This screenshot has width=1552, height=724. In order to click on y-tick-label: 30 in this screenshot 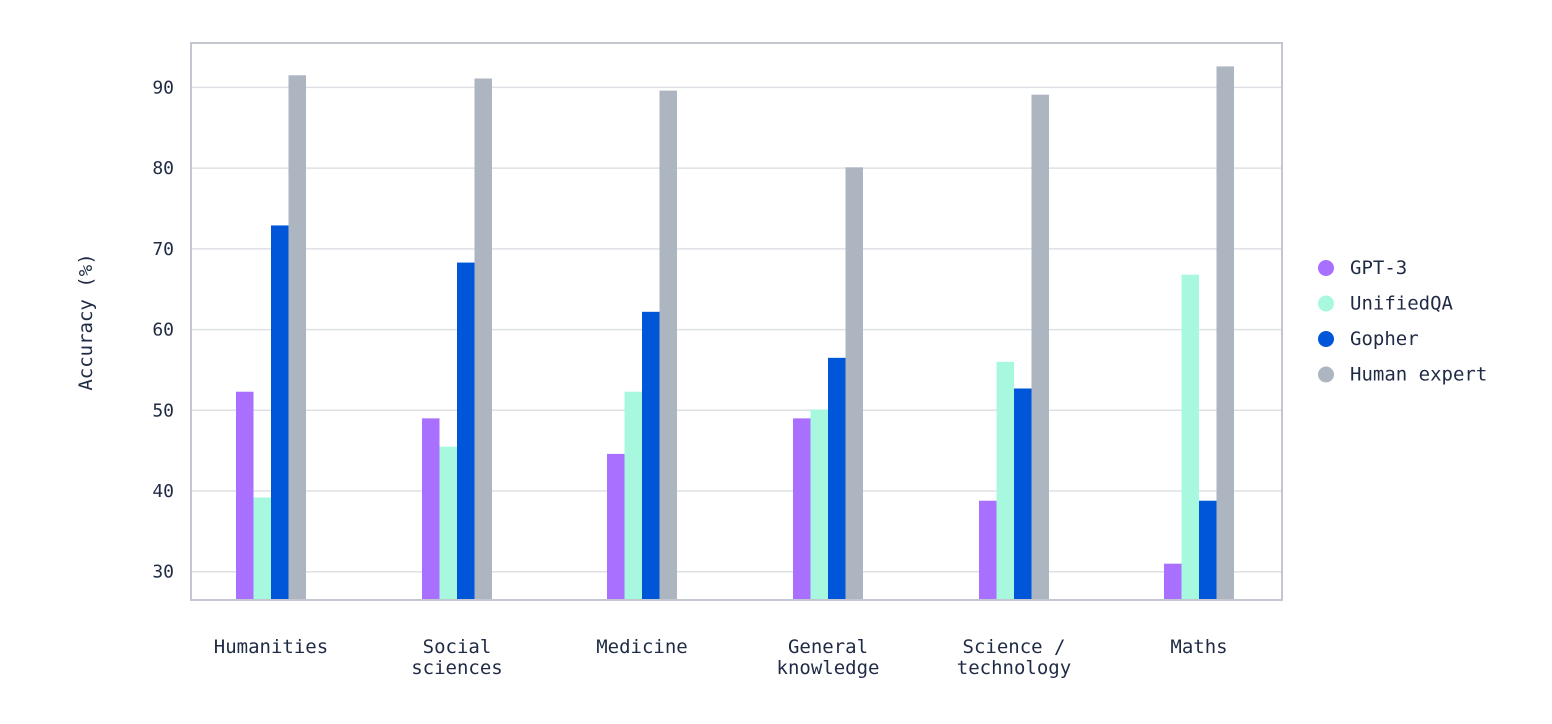, I will do `click(163, 572)`.